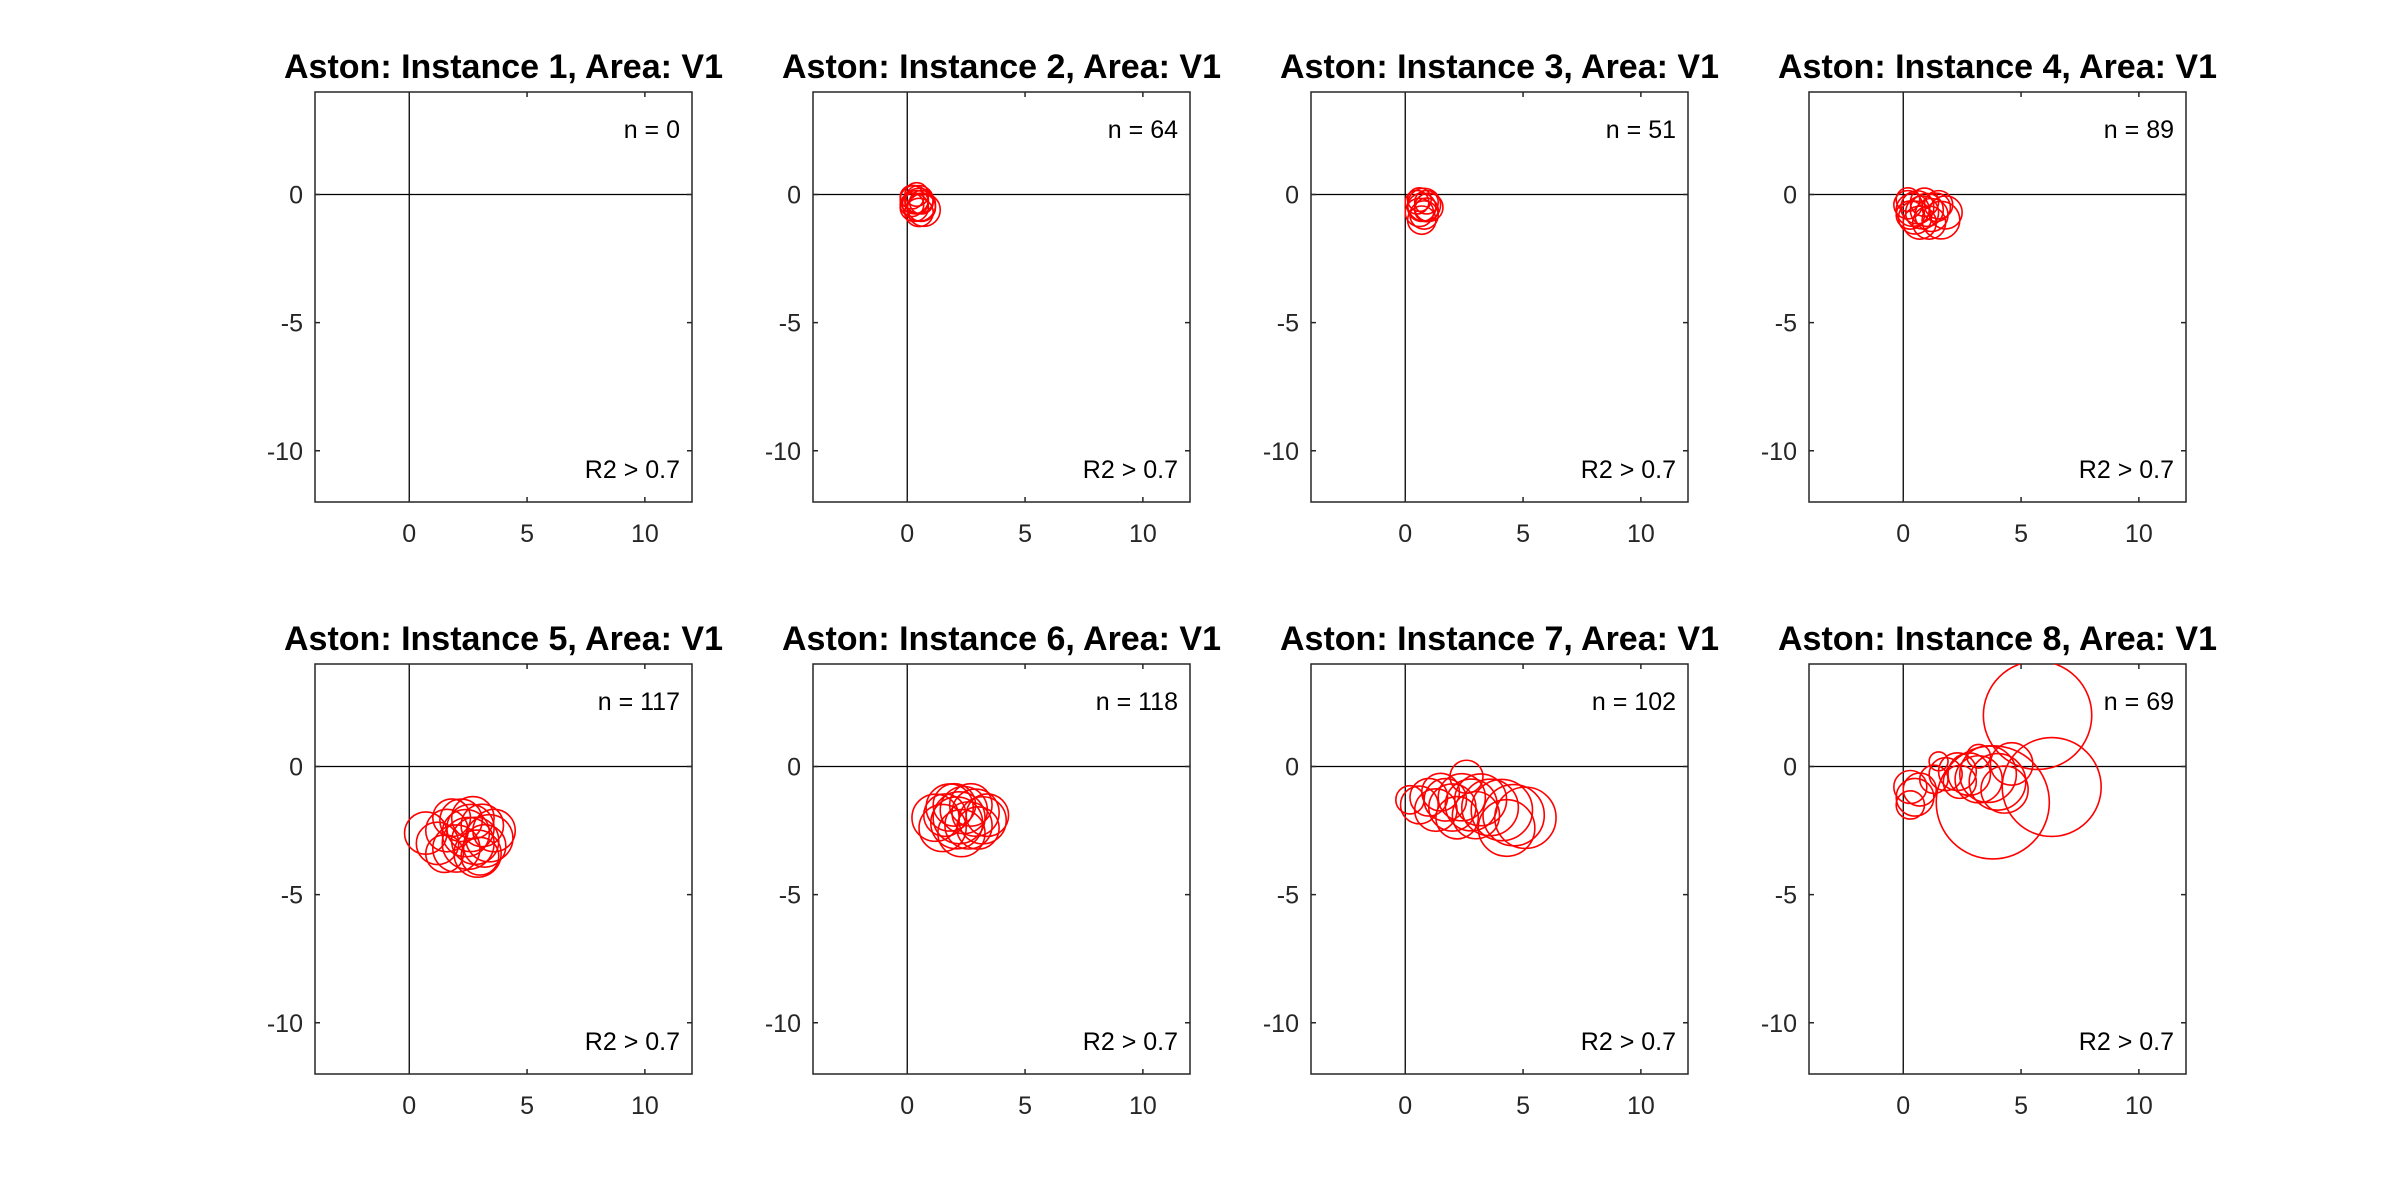 Image resolution: width=2400 pixels, height=1200 pixels. Describe the element at coordinates (1143, 130) in the screenshot. I see `count-annotation: n = 64` at that location.